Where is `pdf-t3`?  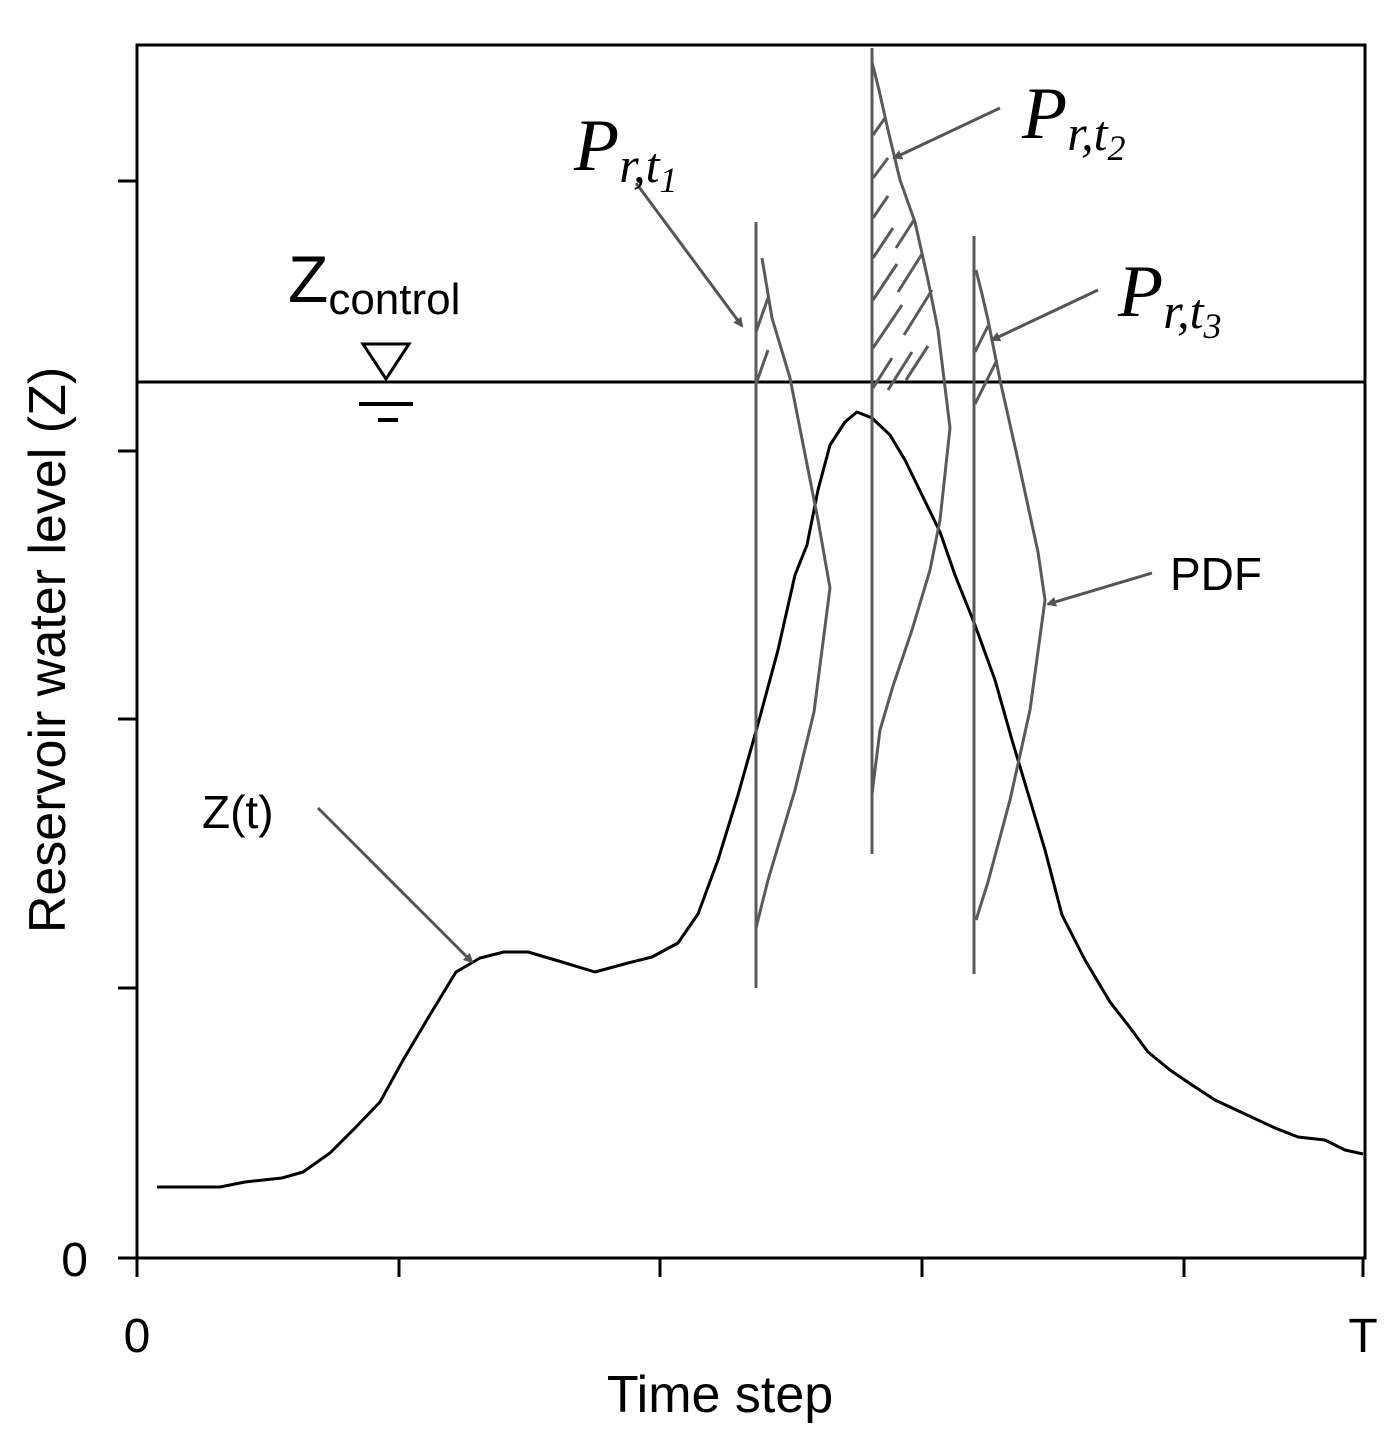
pdf-t3 is located at coordinates (1009, 605).